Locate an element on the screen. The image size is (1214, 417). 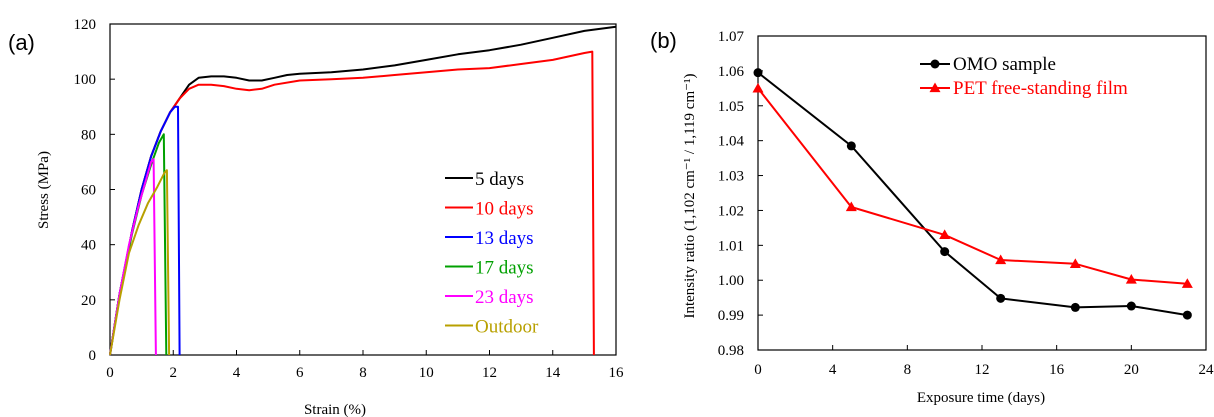
y-tick-label-b: 1.00 is located at coordinates (731, 281).